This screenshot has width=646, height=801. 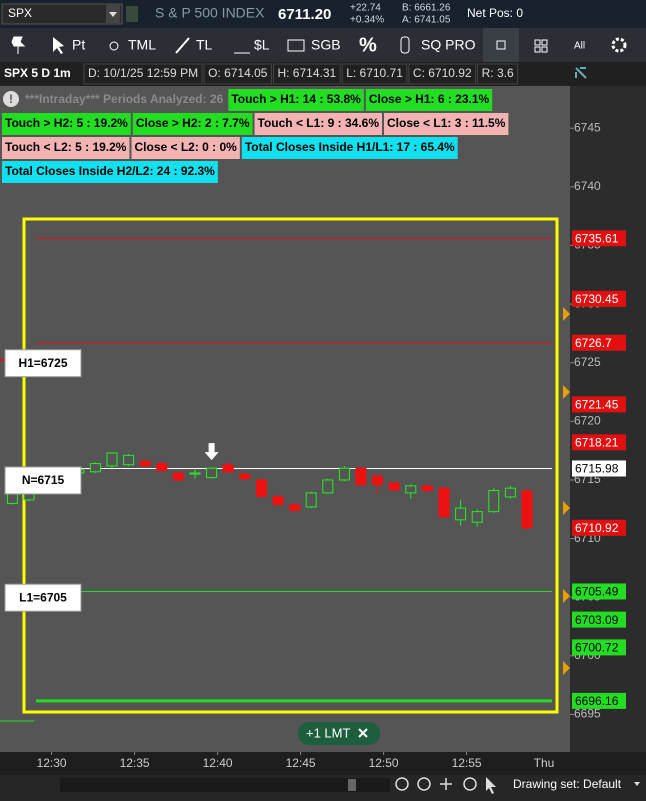 What do you see at coordinates (579, 46) in the screenshot?
I see `tool-label: All` at bounding box center [579, 46].